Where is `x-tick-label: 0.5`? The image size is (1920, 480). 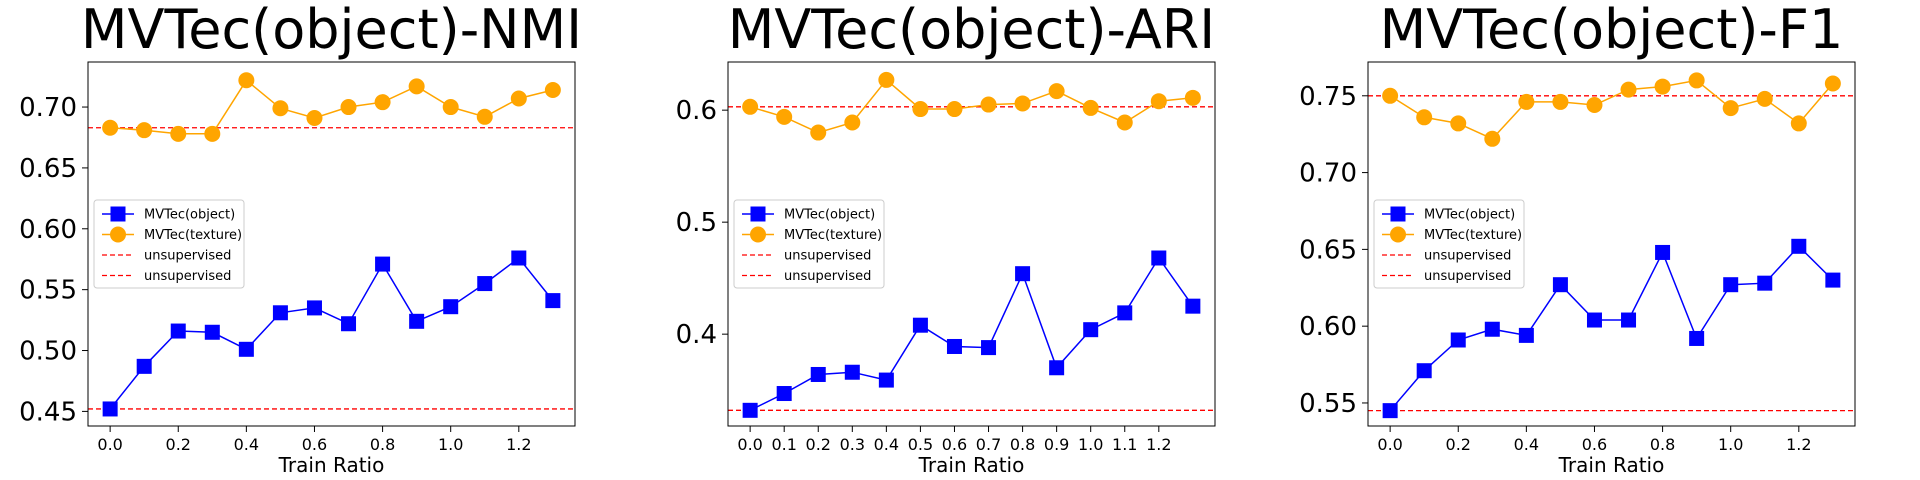
x-tick-label: 0.5 is located at coordinates (920, 444).